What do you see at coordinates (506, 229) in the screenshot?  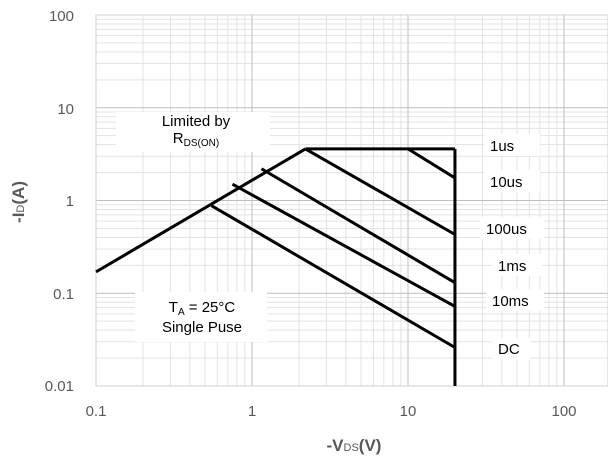 I see `series-label-100us: 100us` at bounding box center [506, 229].